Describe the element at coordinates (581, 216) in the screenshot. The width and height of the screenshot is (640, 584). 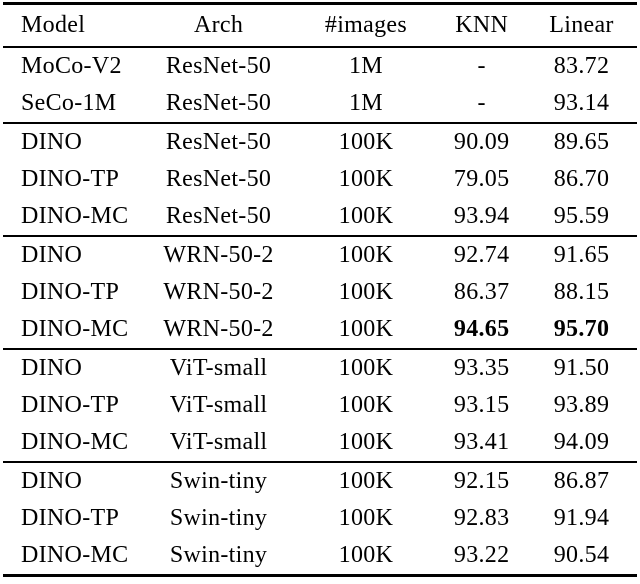
I see `cell-linear: 95.59` at that location.